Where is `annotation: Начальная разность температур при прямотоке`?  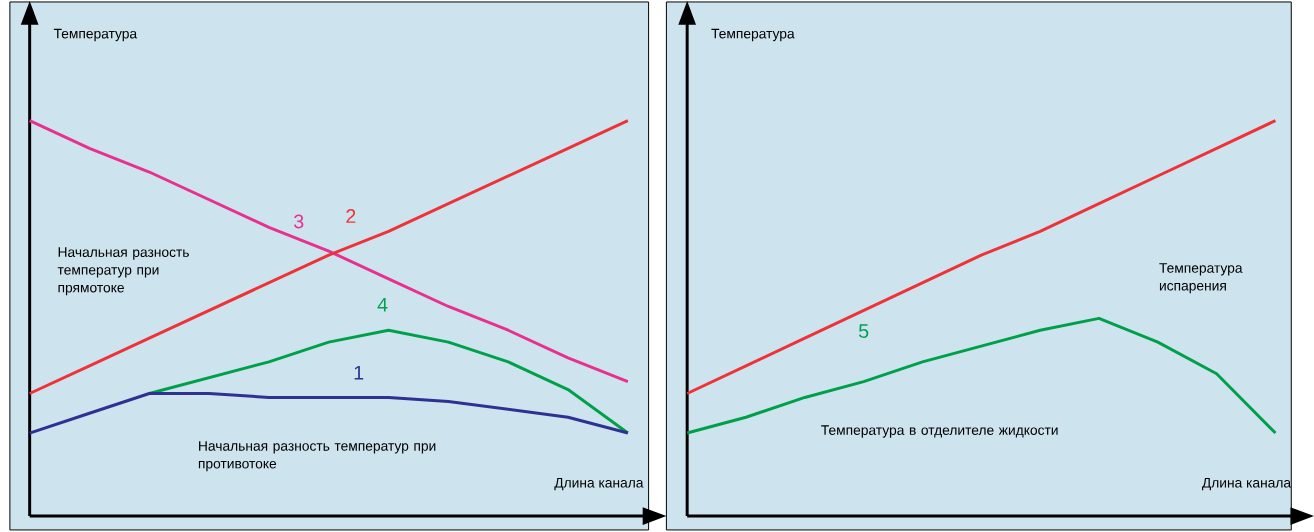 annotation: Начальная разность температур при прямотоке is located at coordinates (123, 271).